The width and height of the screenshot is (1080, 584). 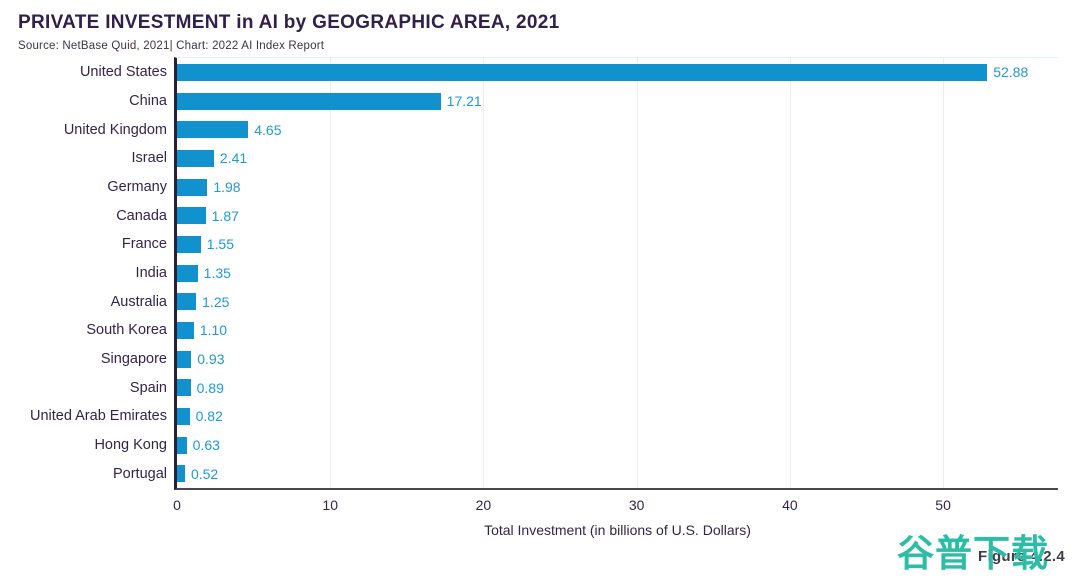 What do you see at coordinates (943, 505) in the screenshot?
I see `x-tick-label: 50` at bounding box center [943, 505].